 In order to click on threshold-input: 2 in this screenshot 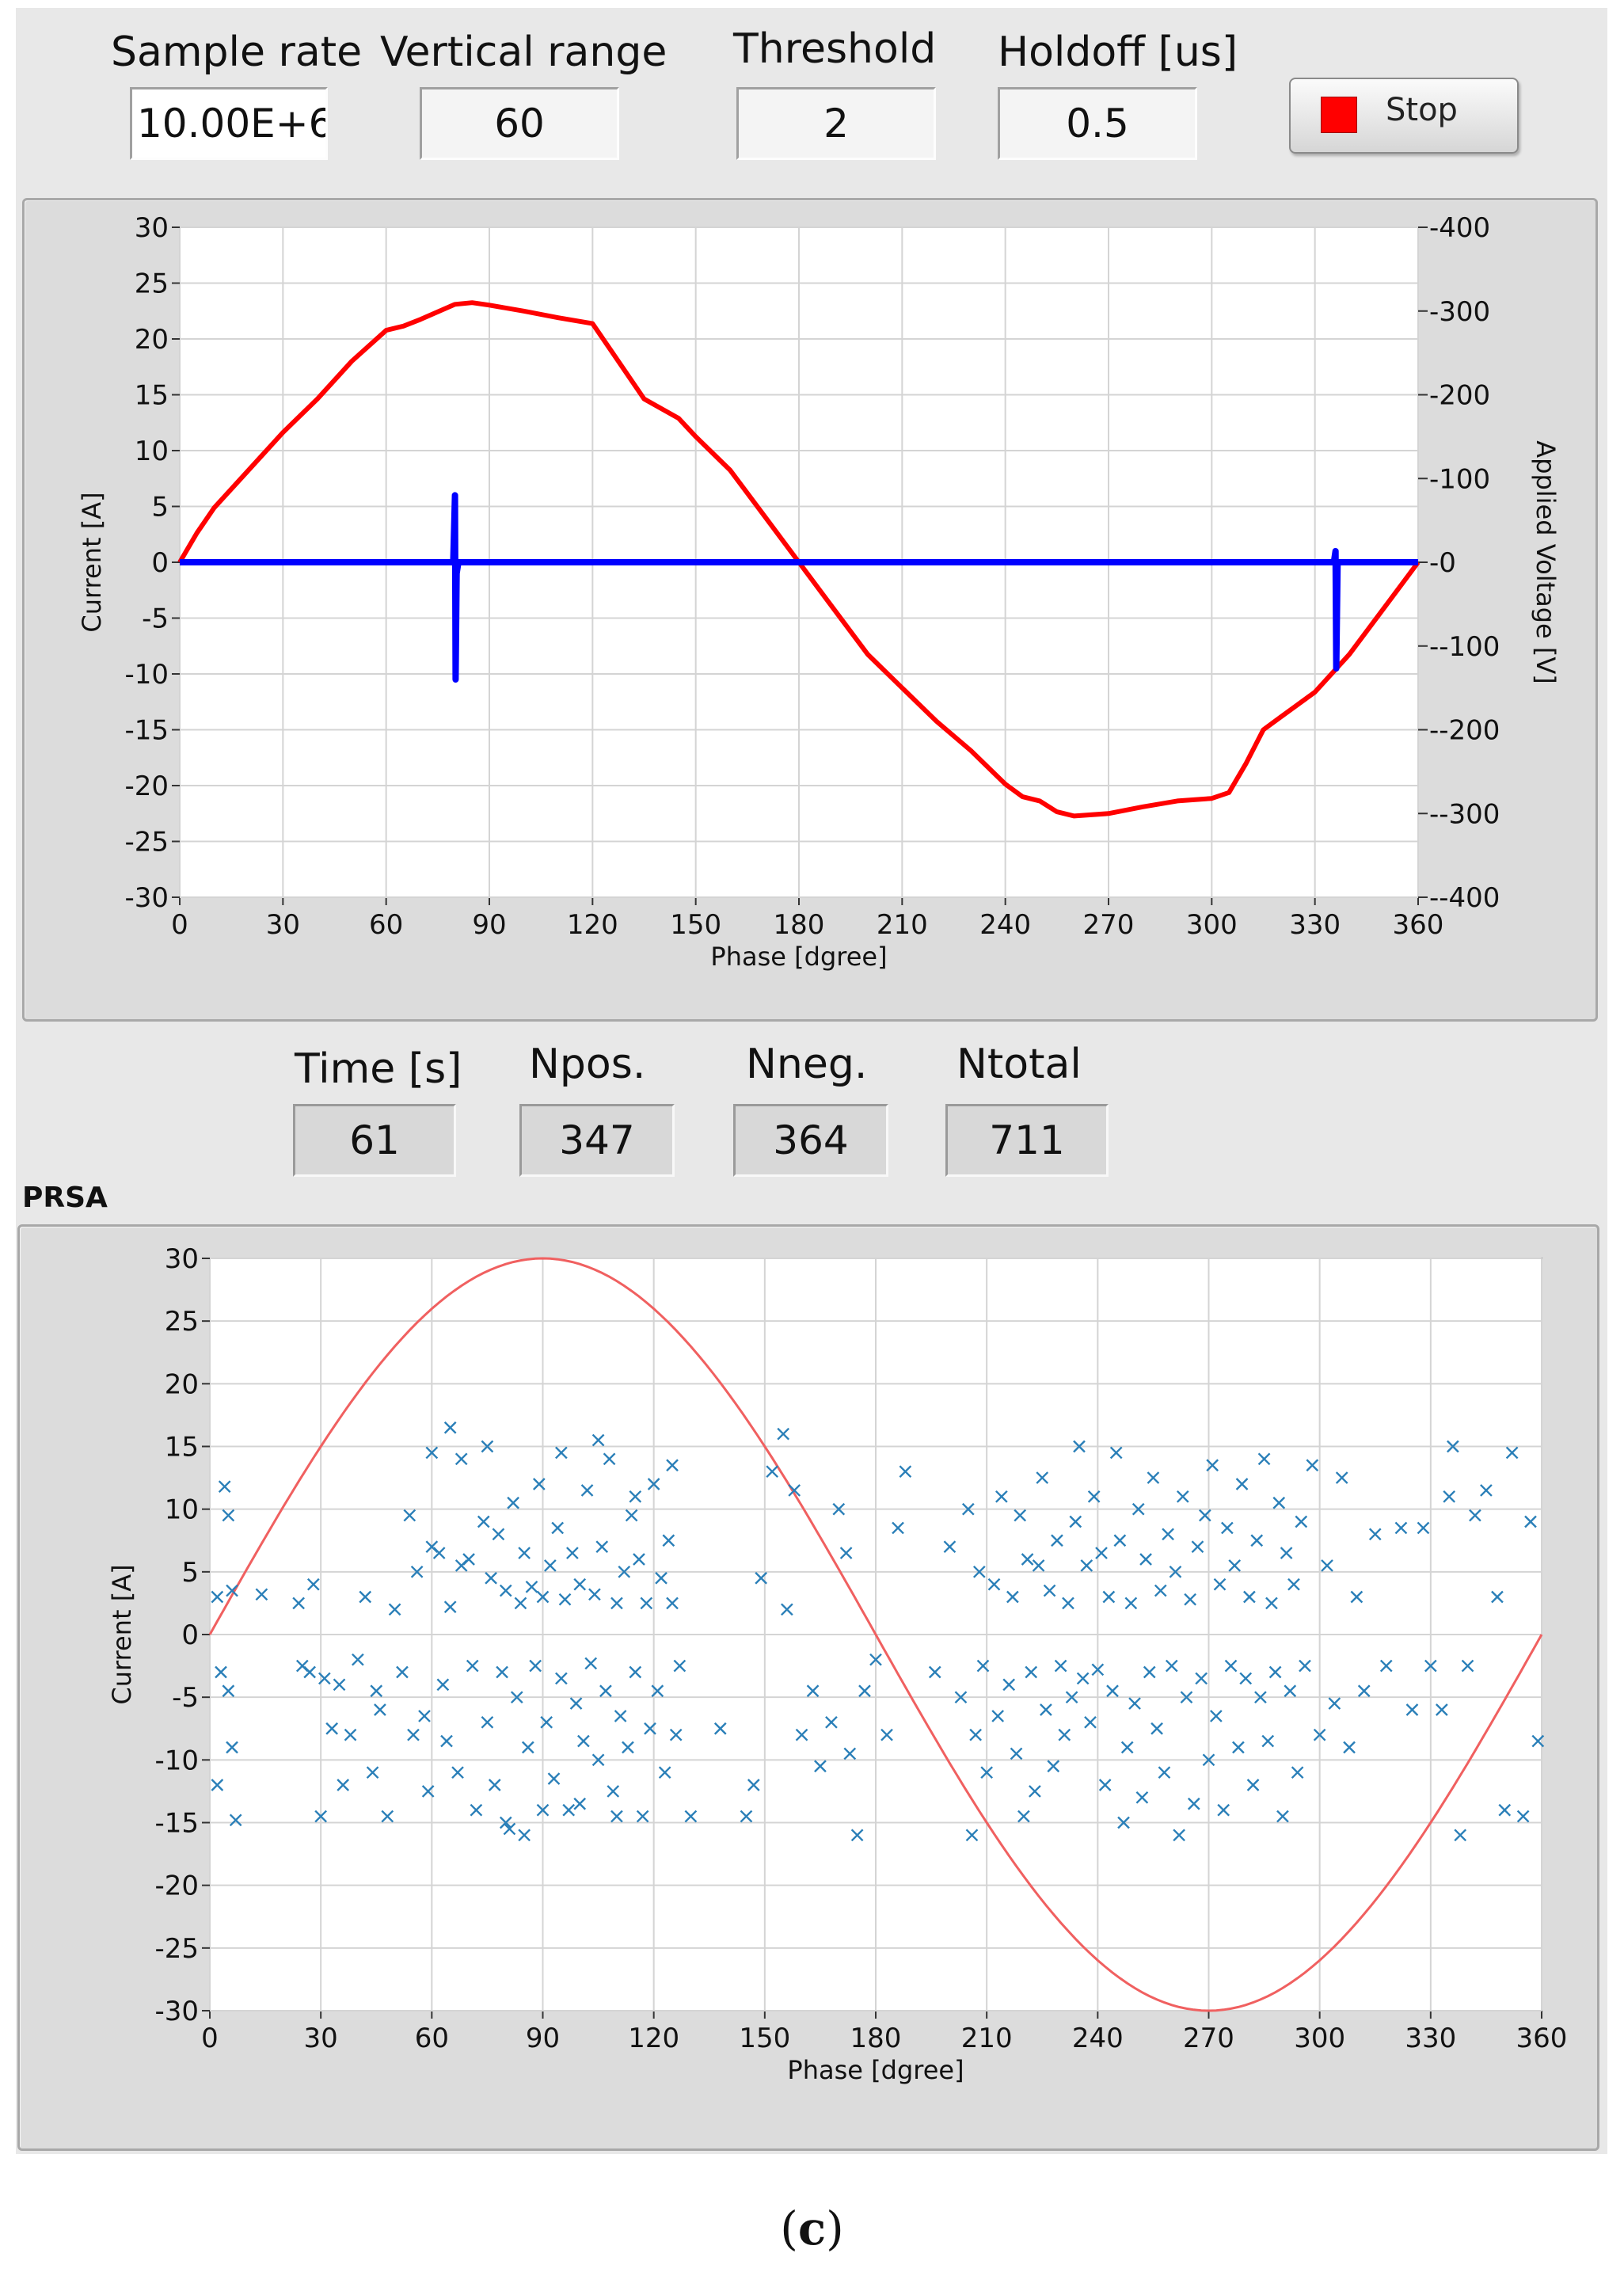, I will do `click(836, 123)`.